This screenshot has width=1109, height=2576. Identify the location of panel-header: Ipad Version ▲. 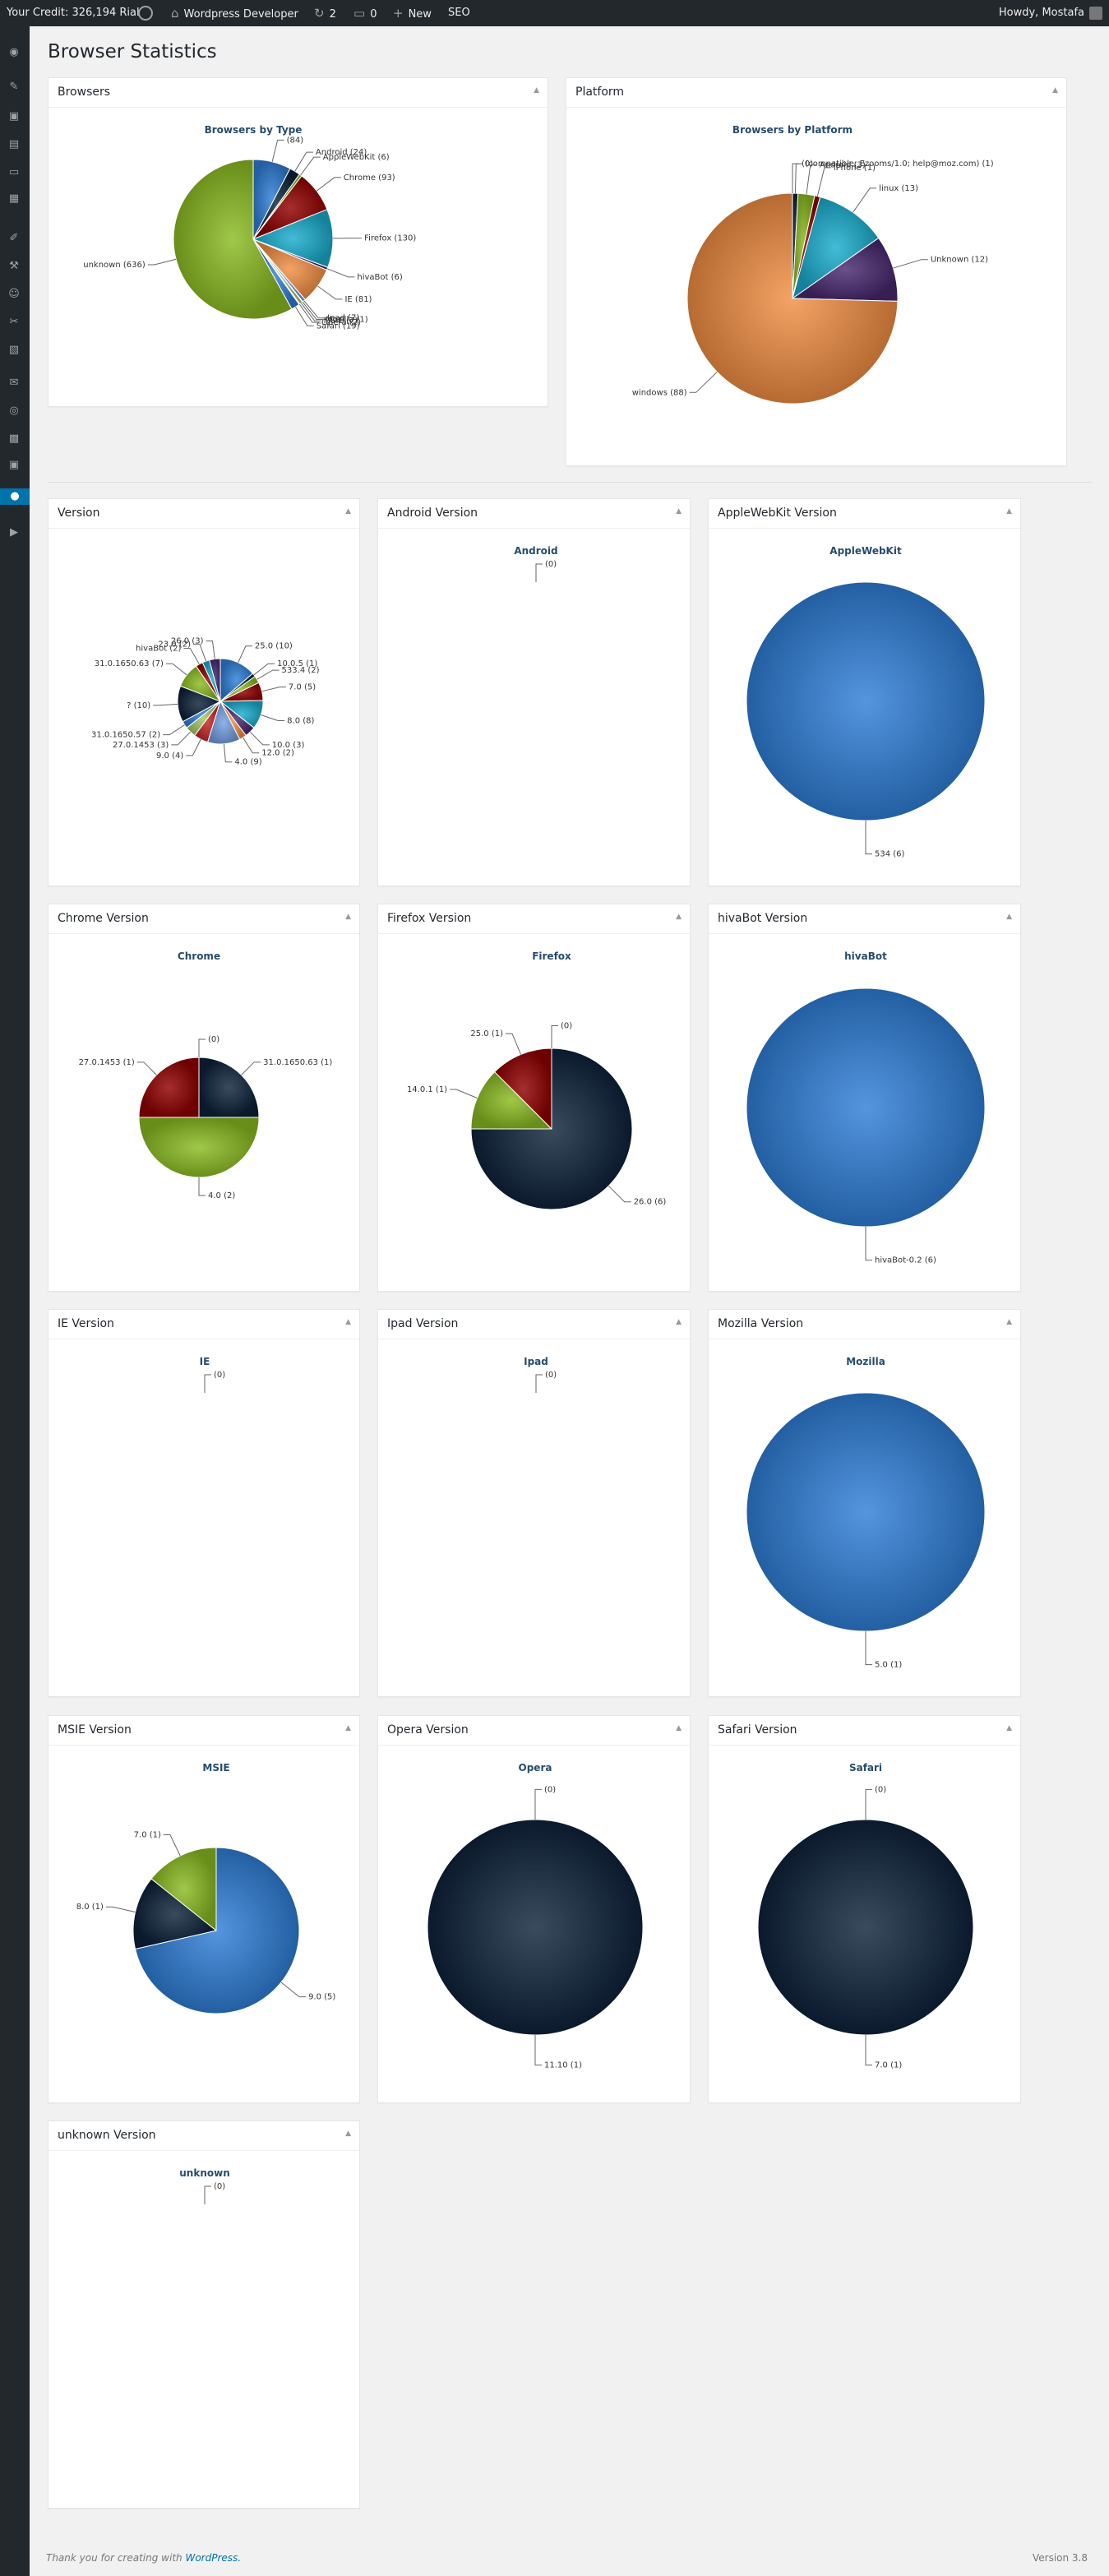
(534, 1324).